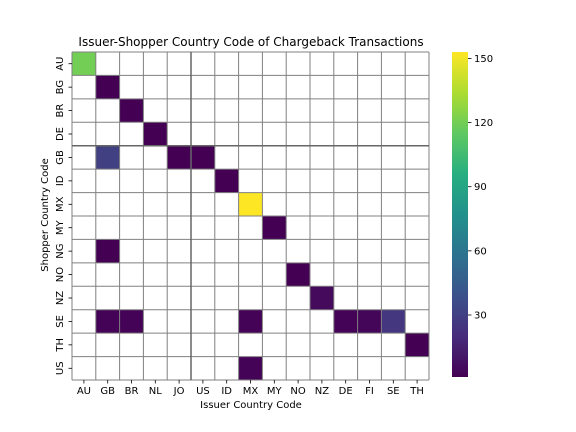 This screenshot has width=576, height=432. Describe the element at coordinates (60, 298) in the screenshot. I see `y-tick-label: NZ` at that location.